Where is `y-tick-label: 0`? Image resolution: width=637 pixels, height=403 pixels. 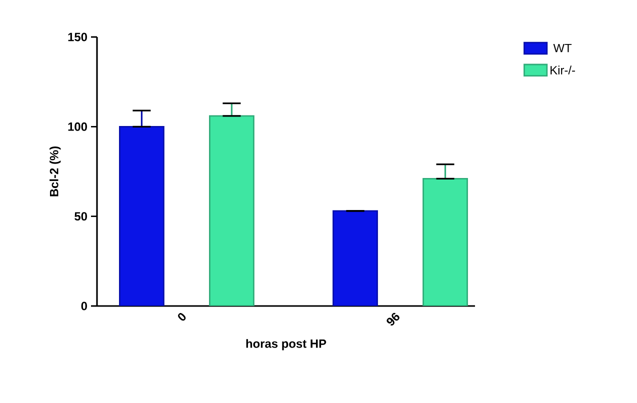 y-tick-label: 0 is located at coordinates (84, 306).